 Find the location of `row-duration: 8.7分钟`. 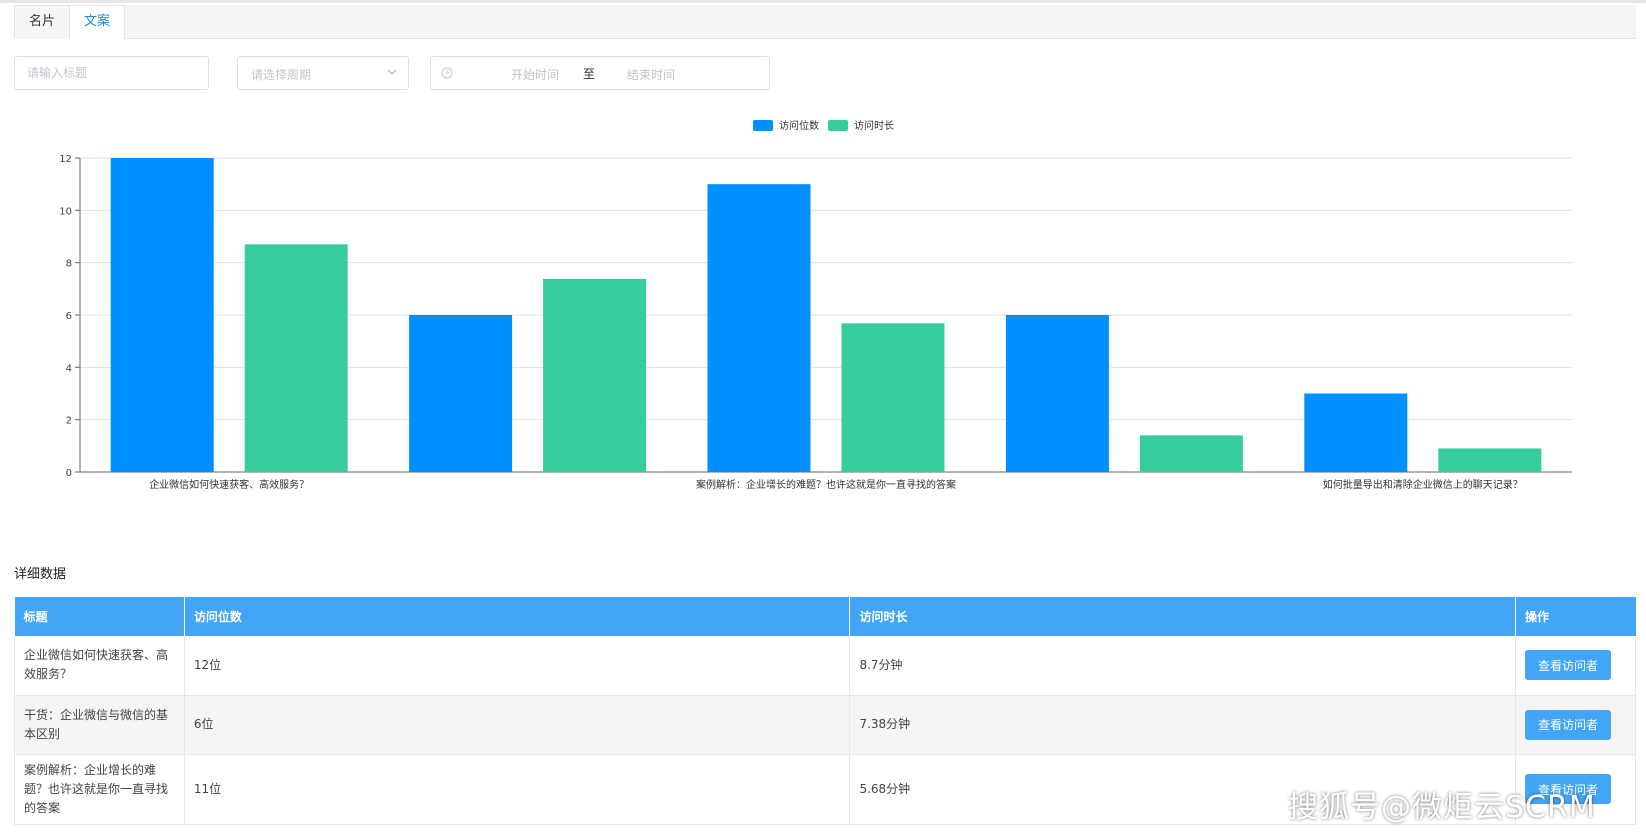

row-duration: 8.7分钟 is located at coordinates (1182, 666).